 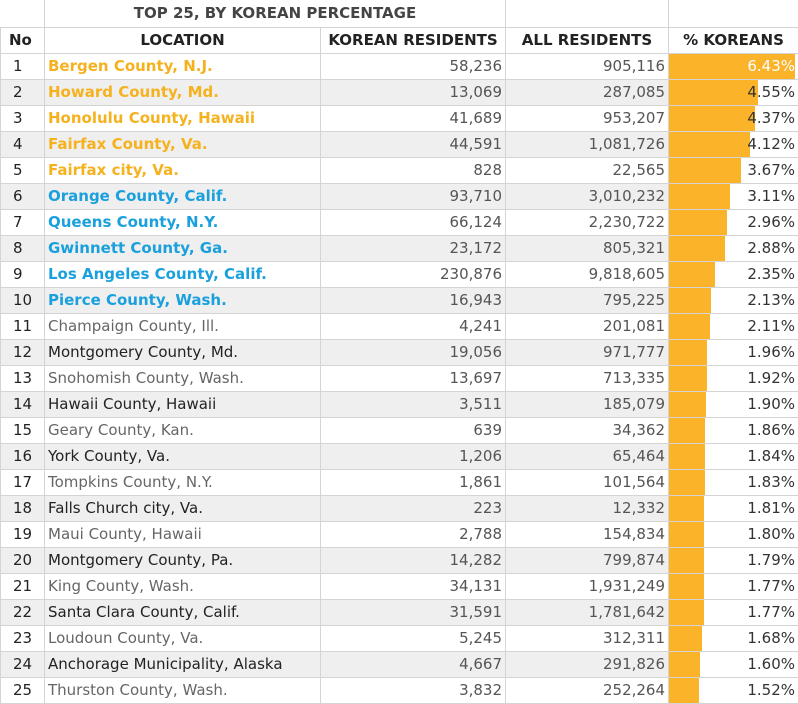 I want to click on pct-koreans-label: 2.88%, so click(x=733, y=248).